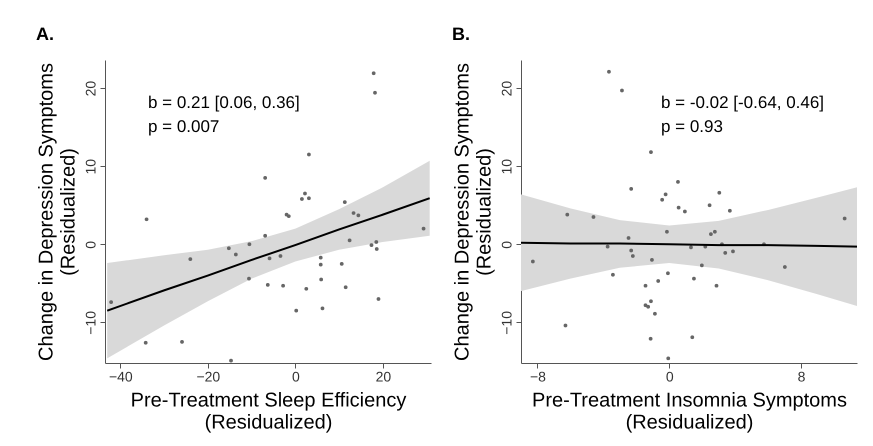  What do you see at coordinates (538, 376) in the screenshot?
I see `x-tick-label: −8` at bounding box center [538, 376].